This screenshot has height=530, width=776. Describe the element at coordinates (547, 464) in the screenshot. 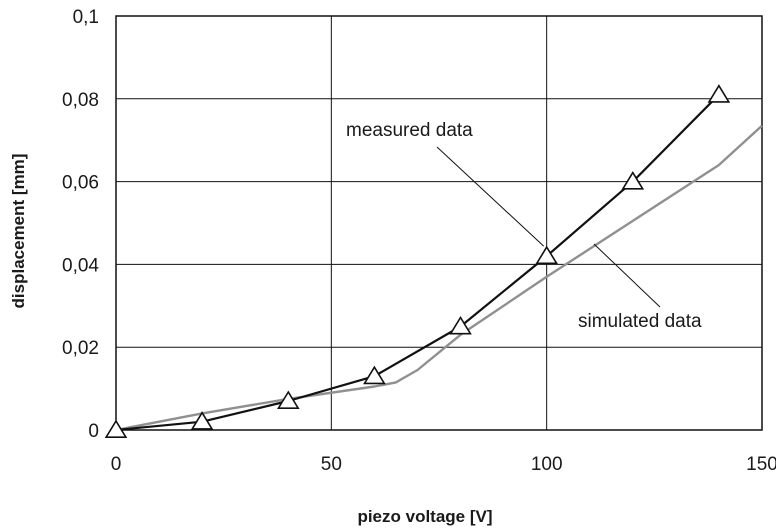

I see `x-tick-label: 100` at that location.